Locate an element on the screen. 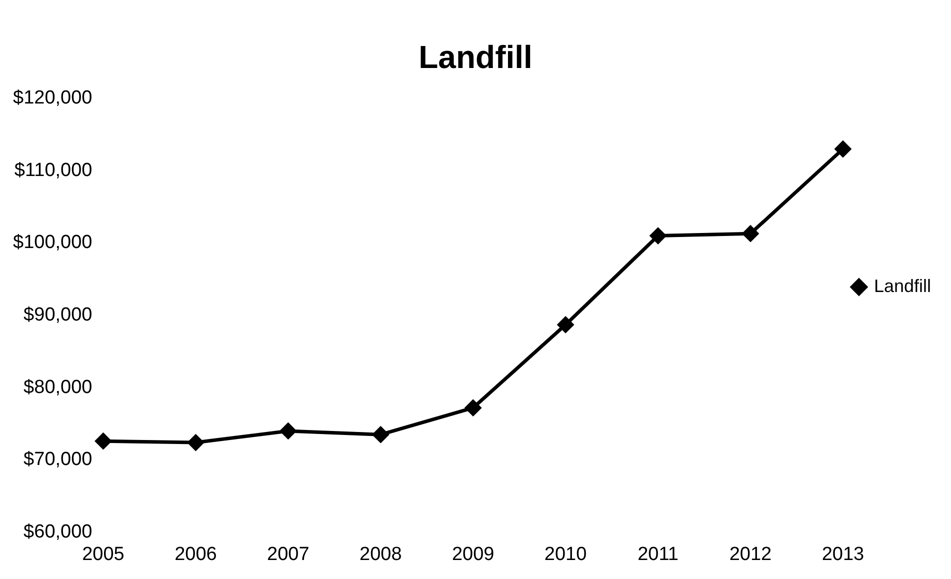  y-tick-label: $110,000 is located at coordinates (53, 170).